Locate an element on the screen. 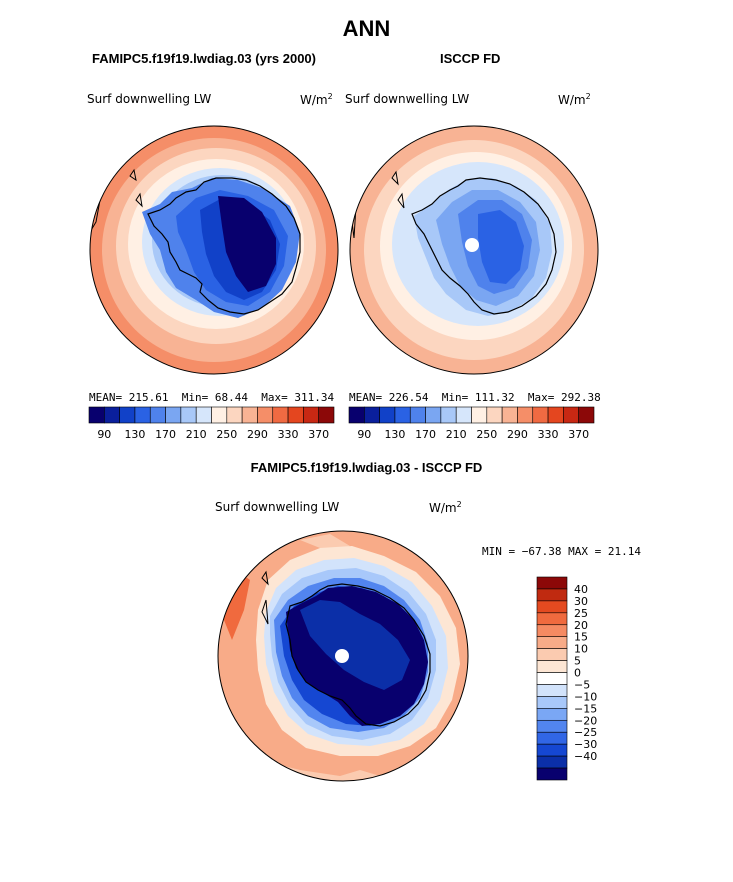 Image resolution: width=733 pixels, height=882 pixels. obs-pole-missing-dot is located at coordinates (472, 245).